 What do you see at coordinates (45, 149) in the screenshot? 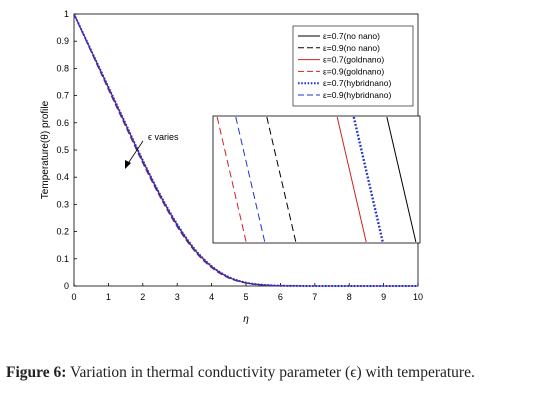
I see `y-axis-label: Temperature(θ) profile` at bounding box center [45, 149].